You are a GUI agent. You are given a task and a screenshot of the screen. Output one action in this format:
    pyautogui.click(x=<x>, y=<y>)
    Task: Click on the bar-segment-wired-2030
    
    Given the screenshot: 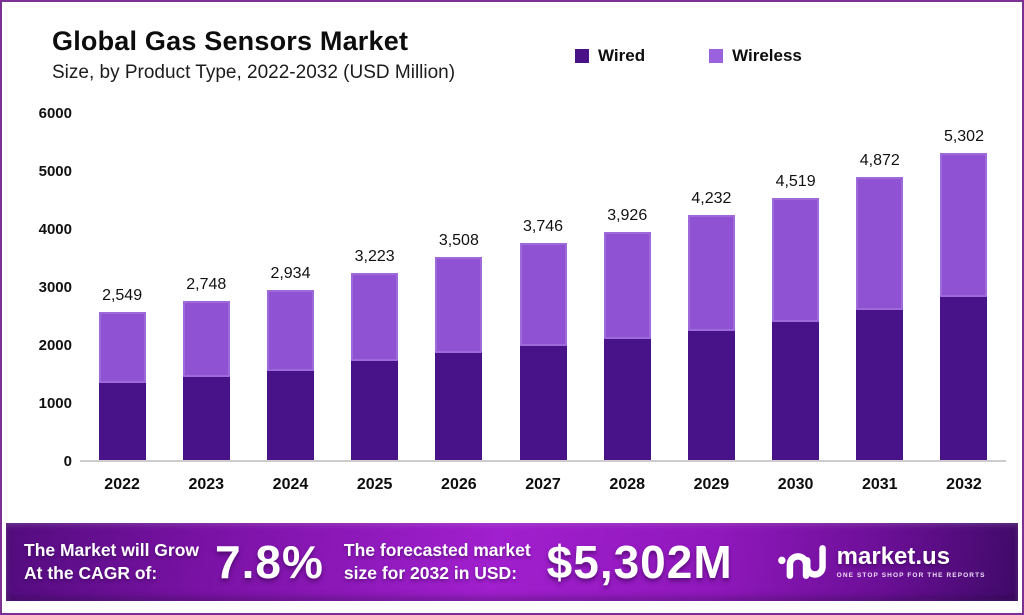 What is the action you would take?
    pyautogui.click(x=796, y=390)
    